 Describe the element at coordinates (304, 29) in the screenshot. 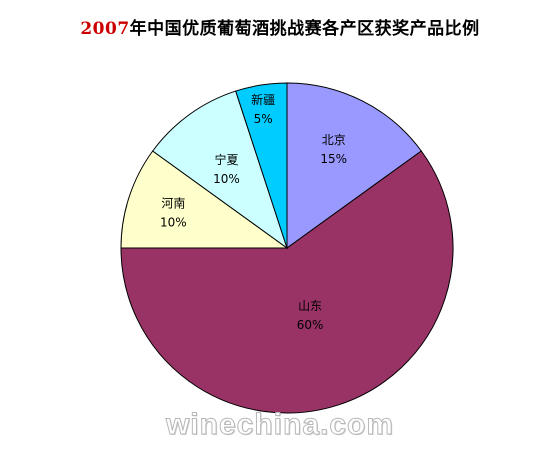

I see `chart-title-text: 年中国优质葡萄酒挑战赛各产区获奖产品比例` at that location.